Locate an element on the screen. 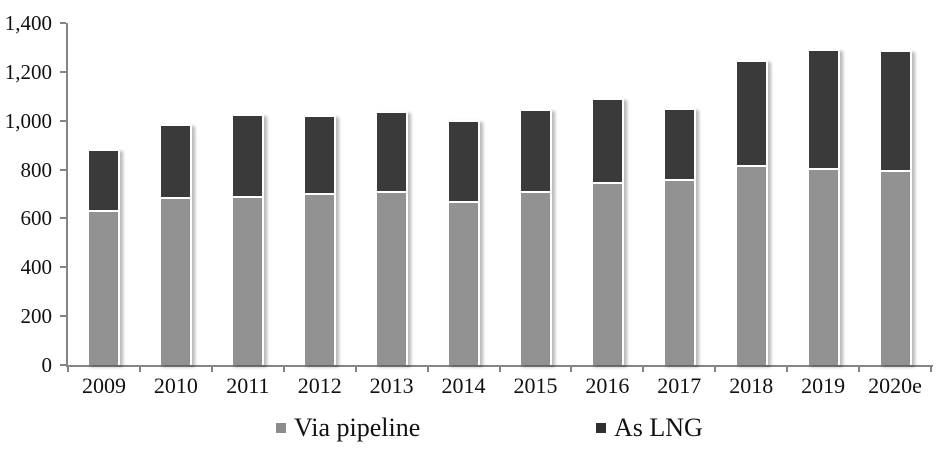 This screenshot has width=943, height=450. y-tick-label: 1,200 is located at coordinates (28, 71).